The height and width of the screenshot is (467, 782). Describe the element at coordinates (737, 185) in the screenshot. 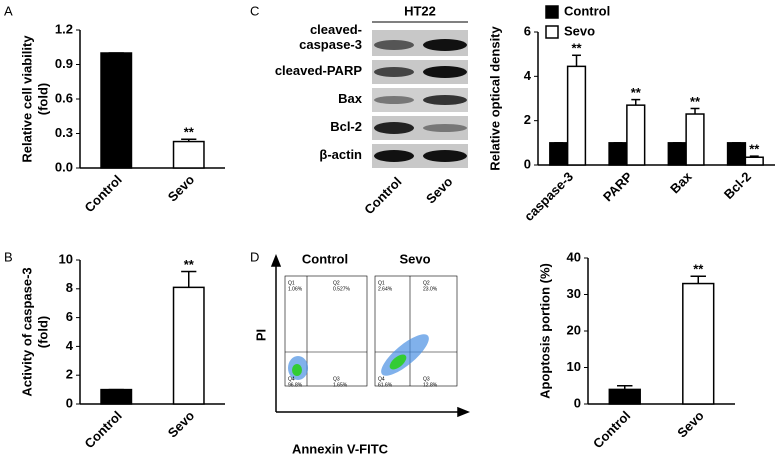

I see `x-tick-label: Bcl-2` at that location.